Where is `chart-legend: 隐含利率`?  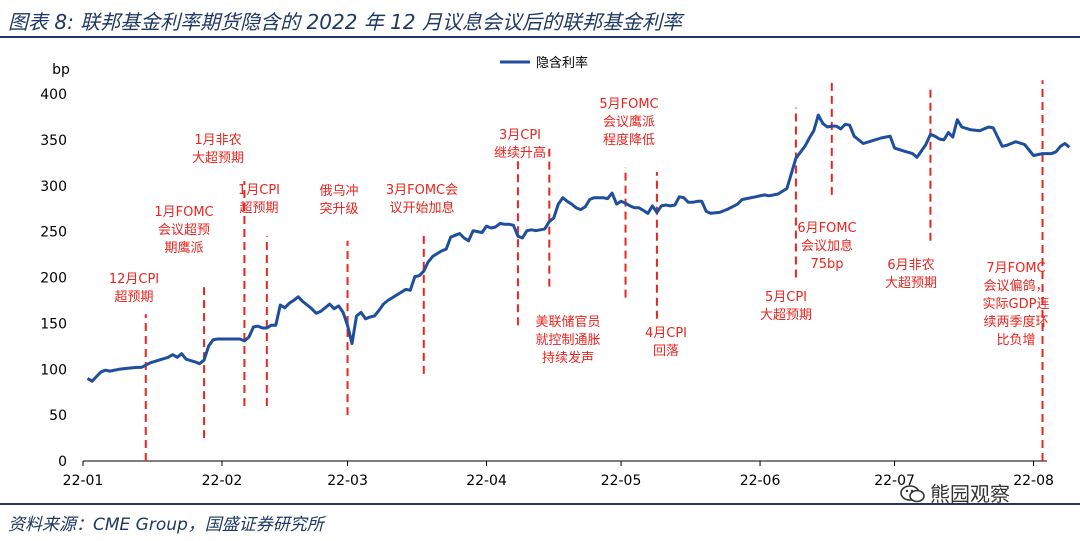 chart-legend: 隐含利率 is located at coordinates (544, 63).